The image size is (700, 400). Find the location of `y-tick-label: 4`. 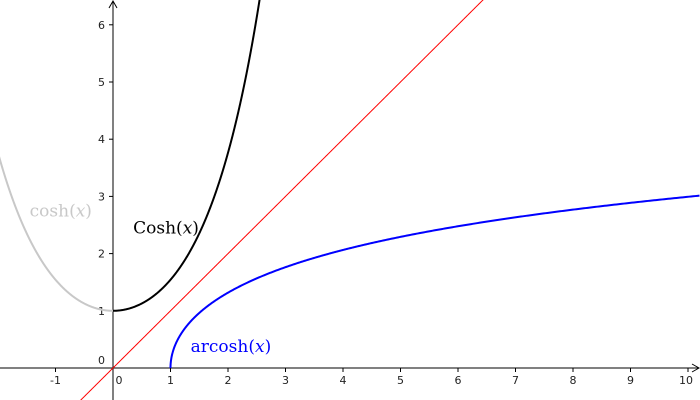

y-tick-label: 4 is located at coordinates (101, 139).